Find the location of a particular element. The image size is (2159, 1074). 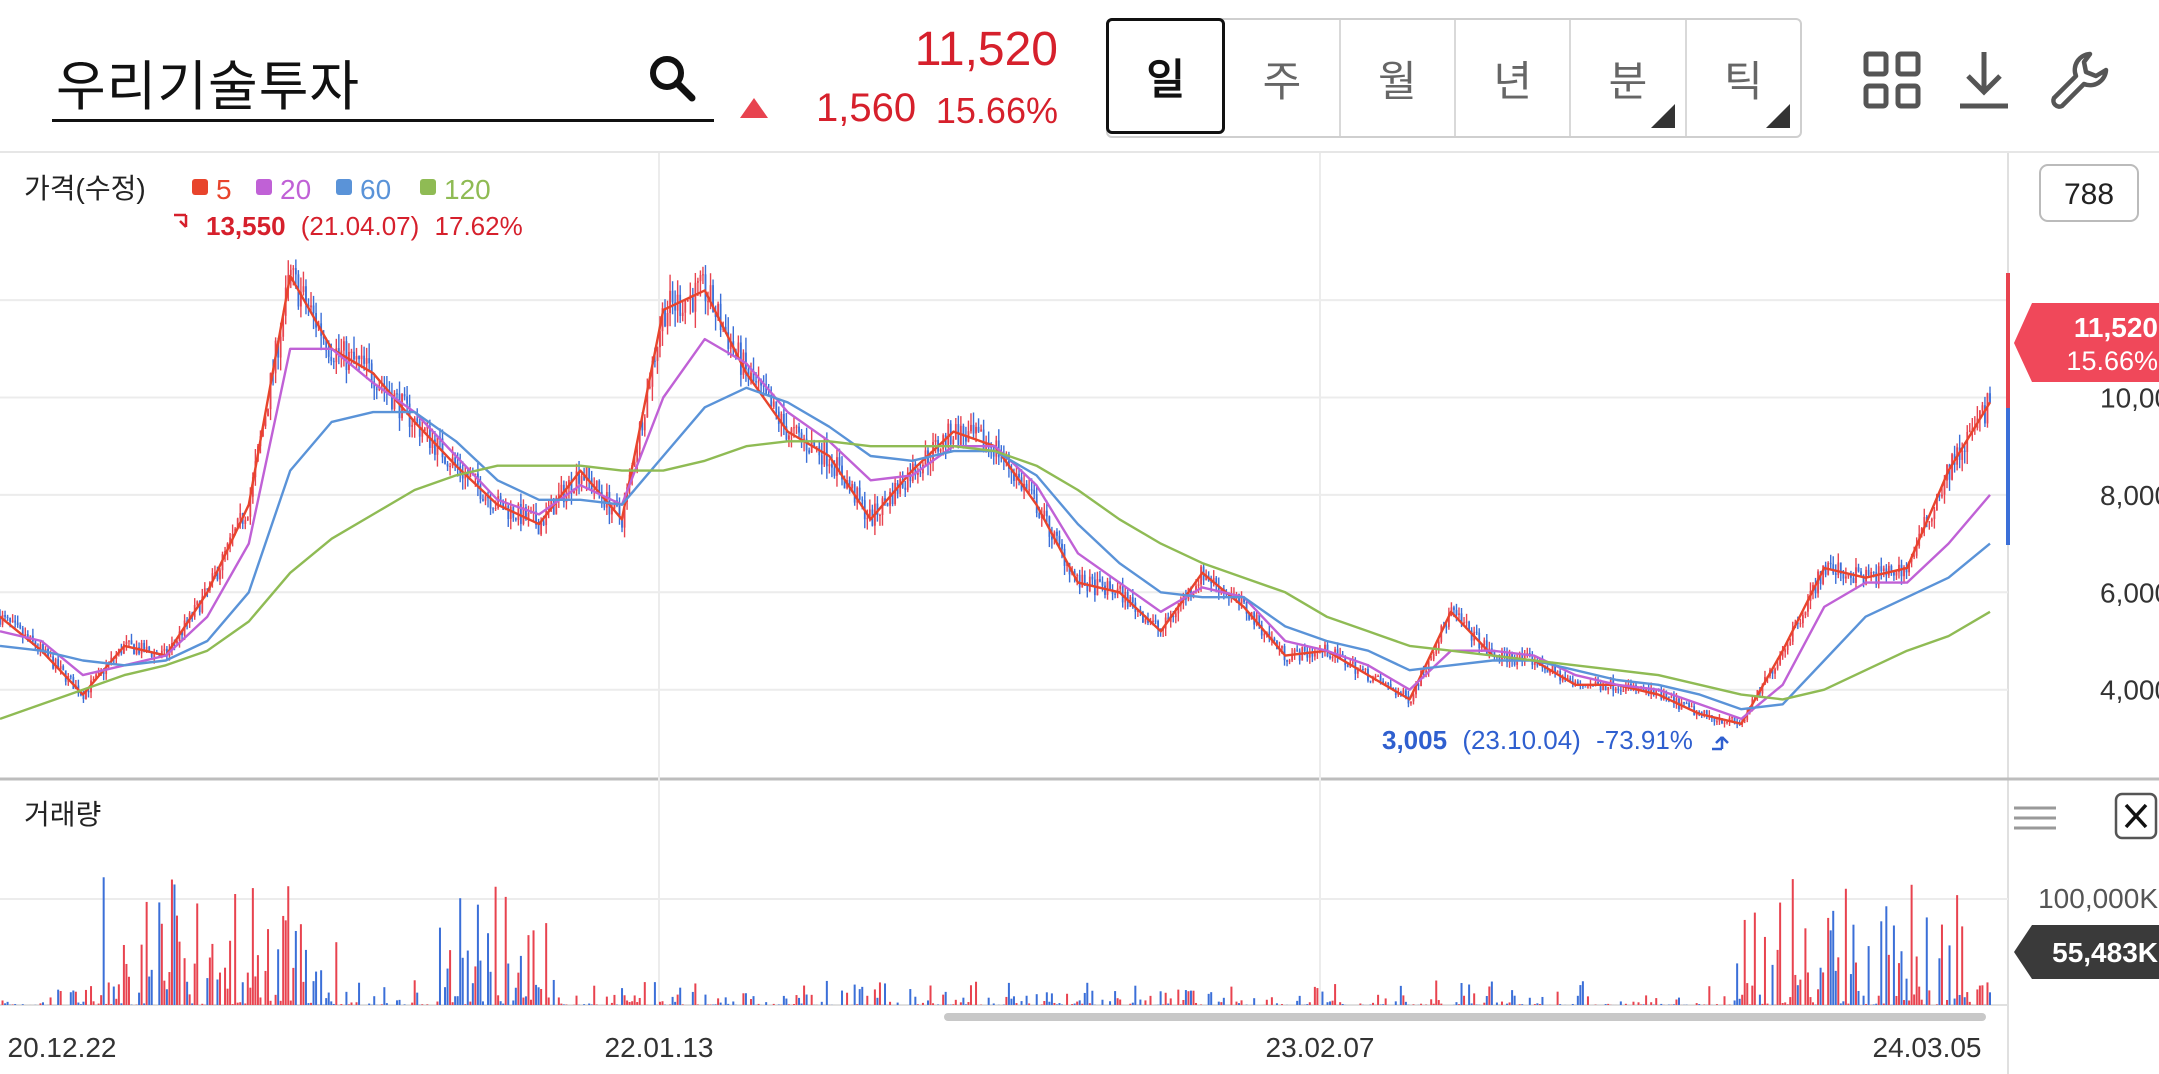

price-tick: 8,000 is located at coordinates (2129, 495).